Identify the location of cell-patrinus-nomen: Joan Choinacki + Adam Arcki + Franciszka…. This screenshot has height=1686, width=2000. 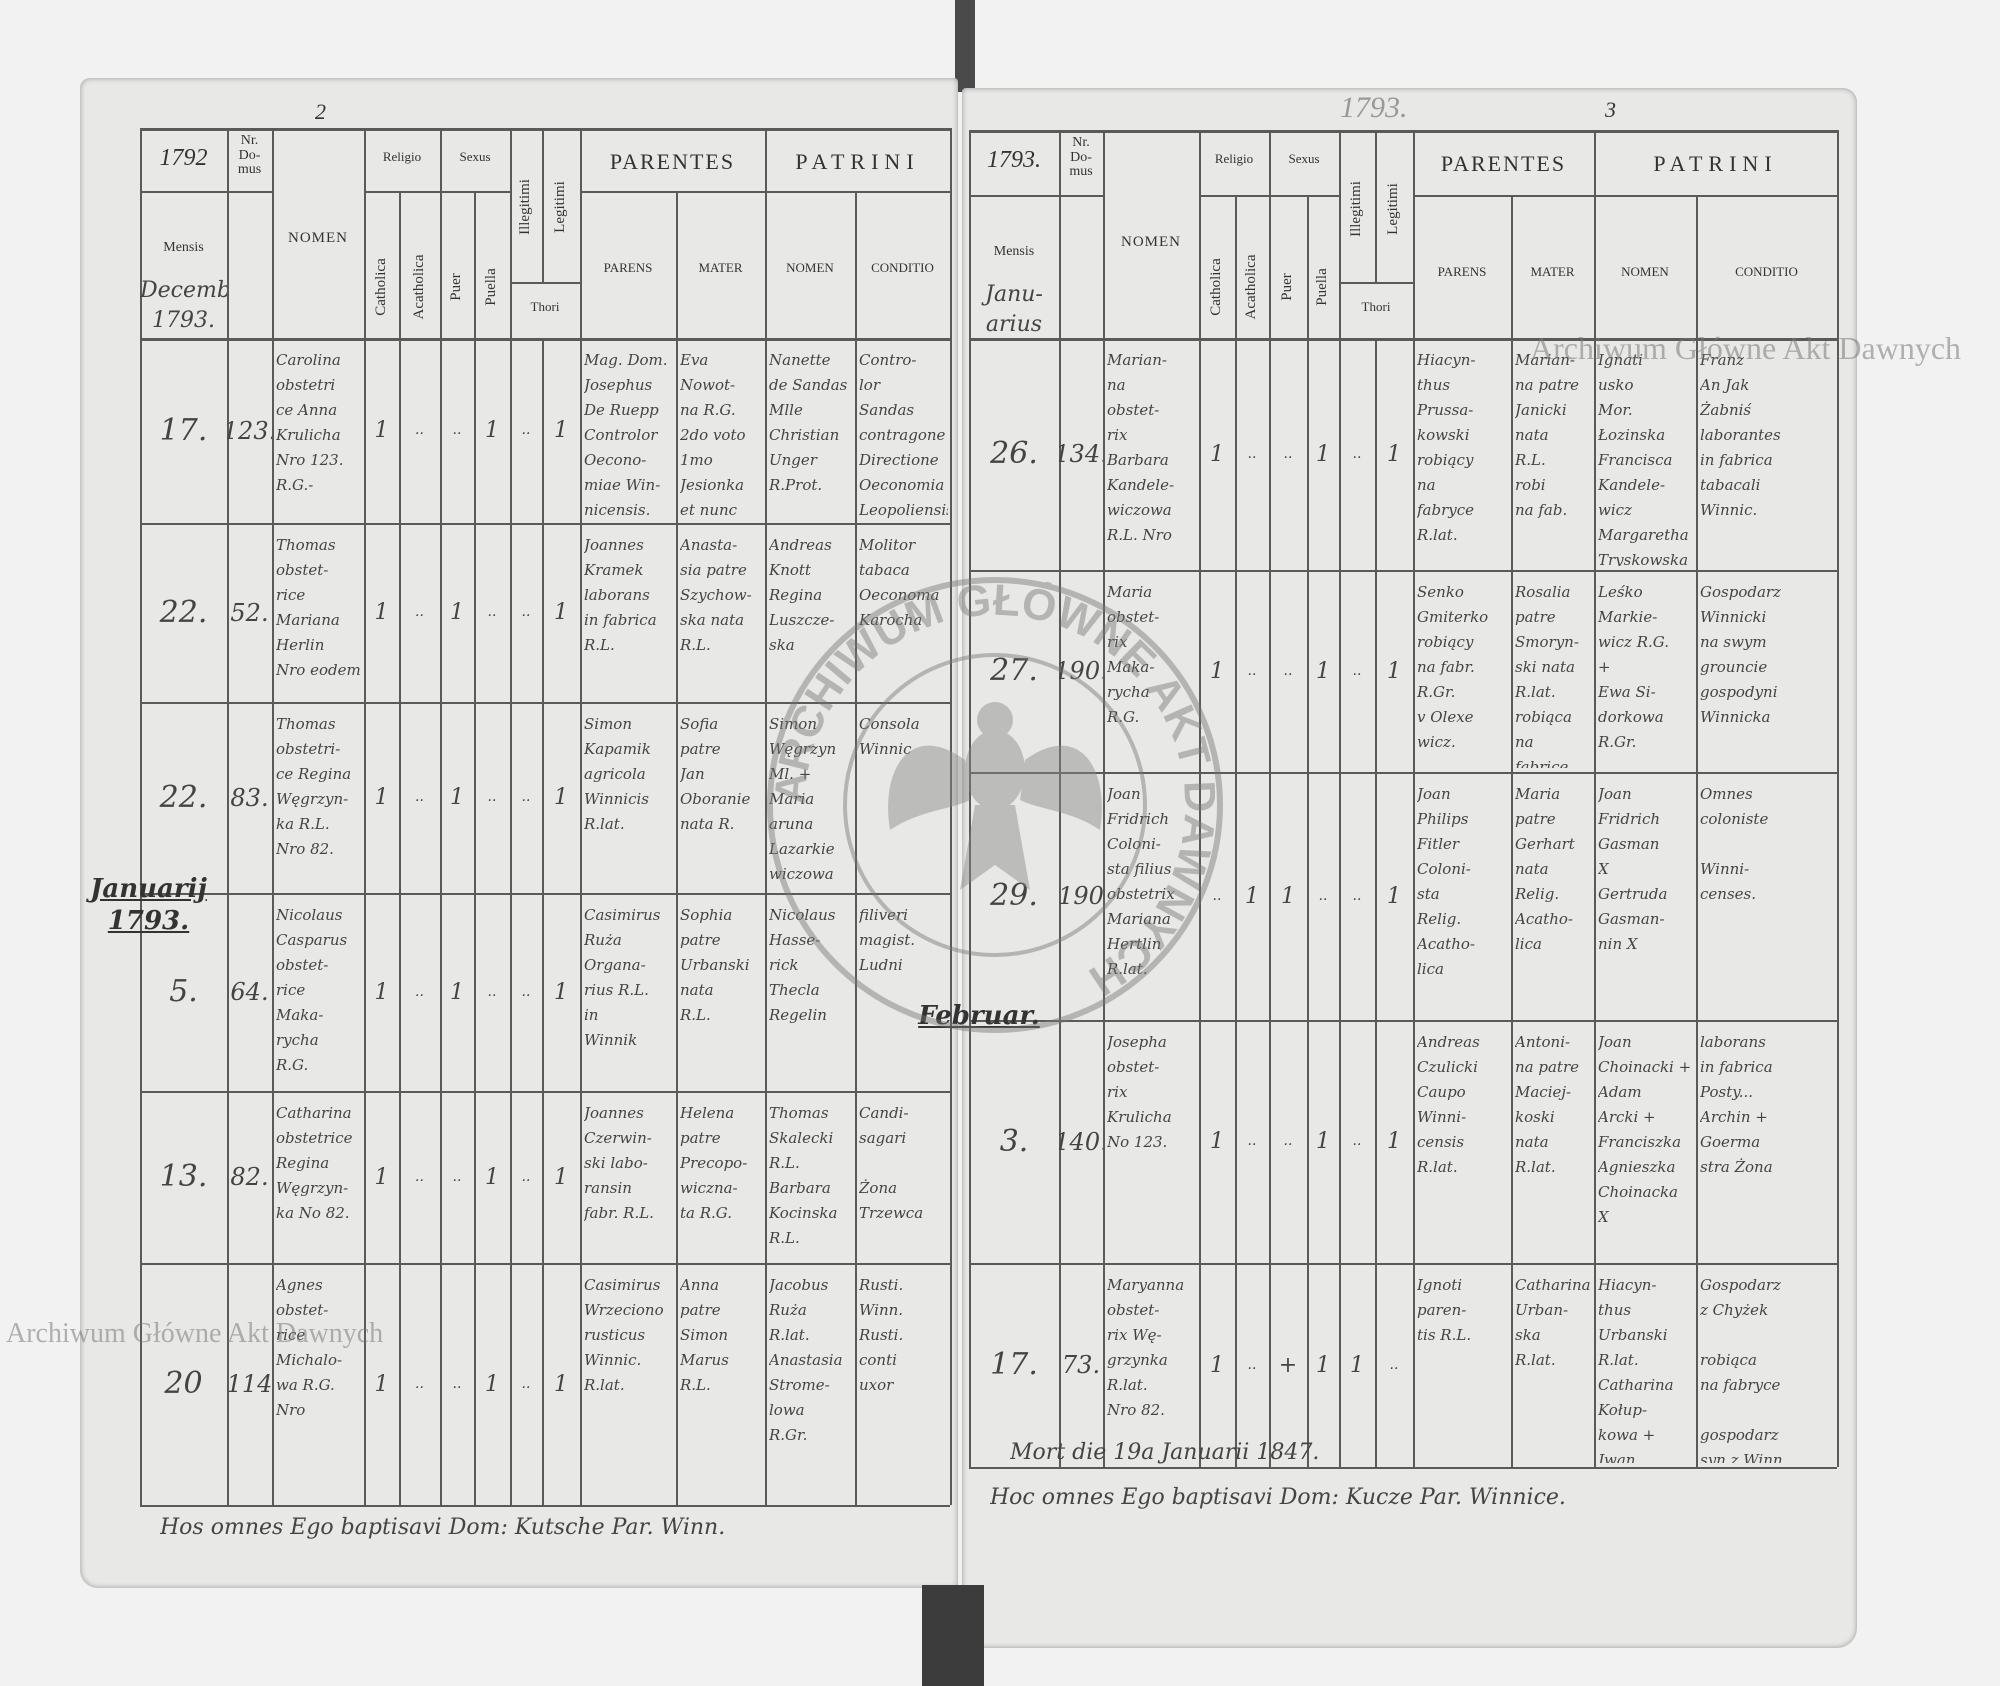
(1645, 1129).